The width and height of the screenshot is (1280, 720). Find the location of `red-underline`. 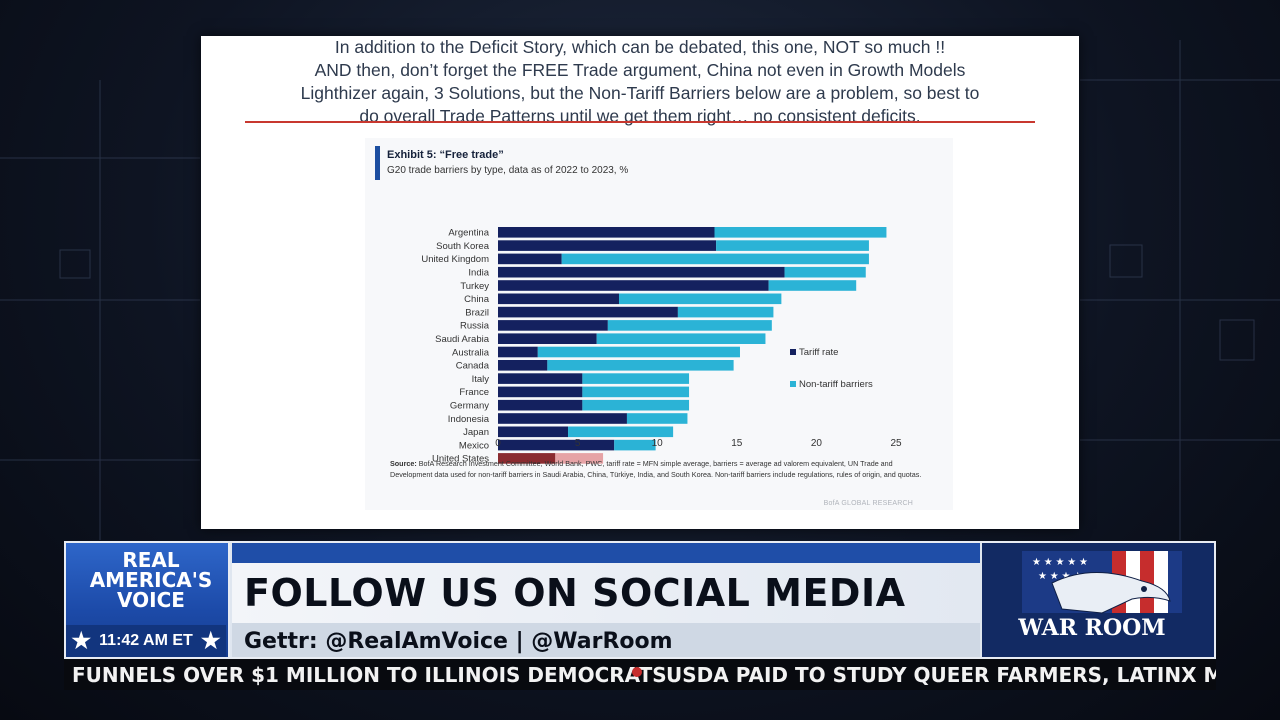

red-underline is located at coordinates (640, 122).